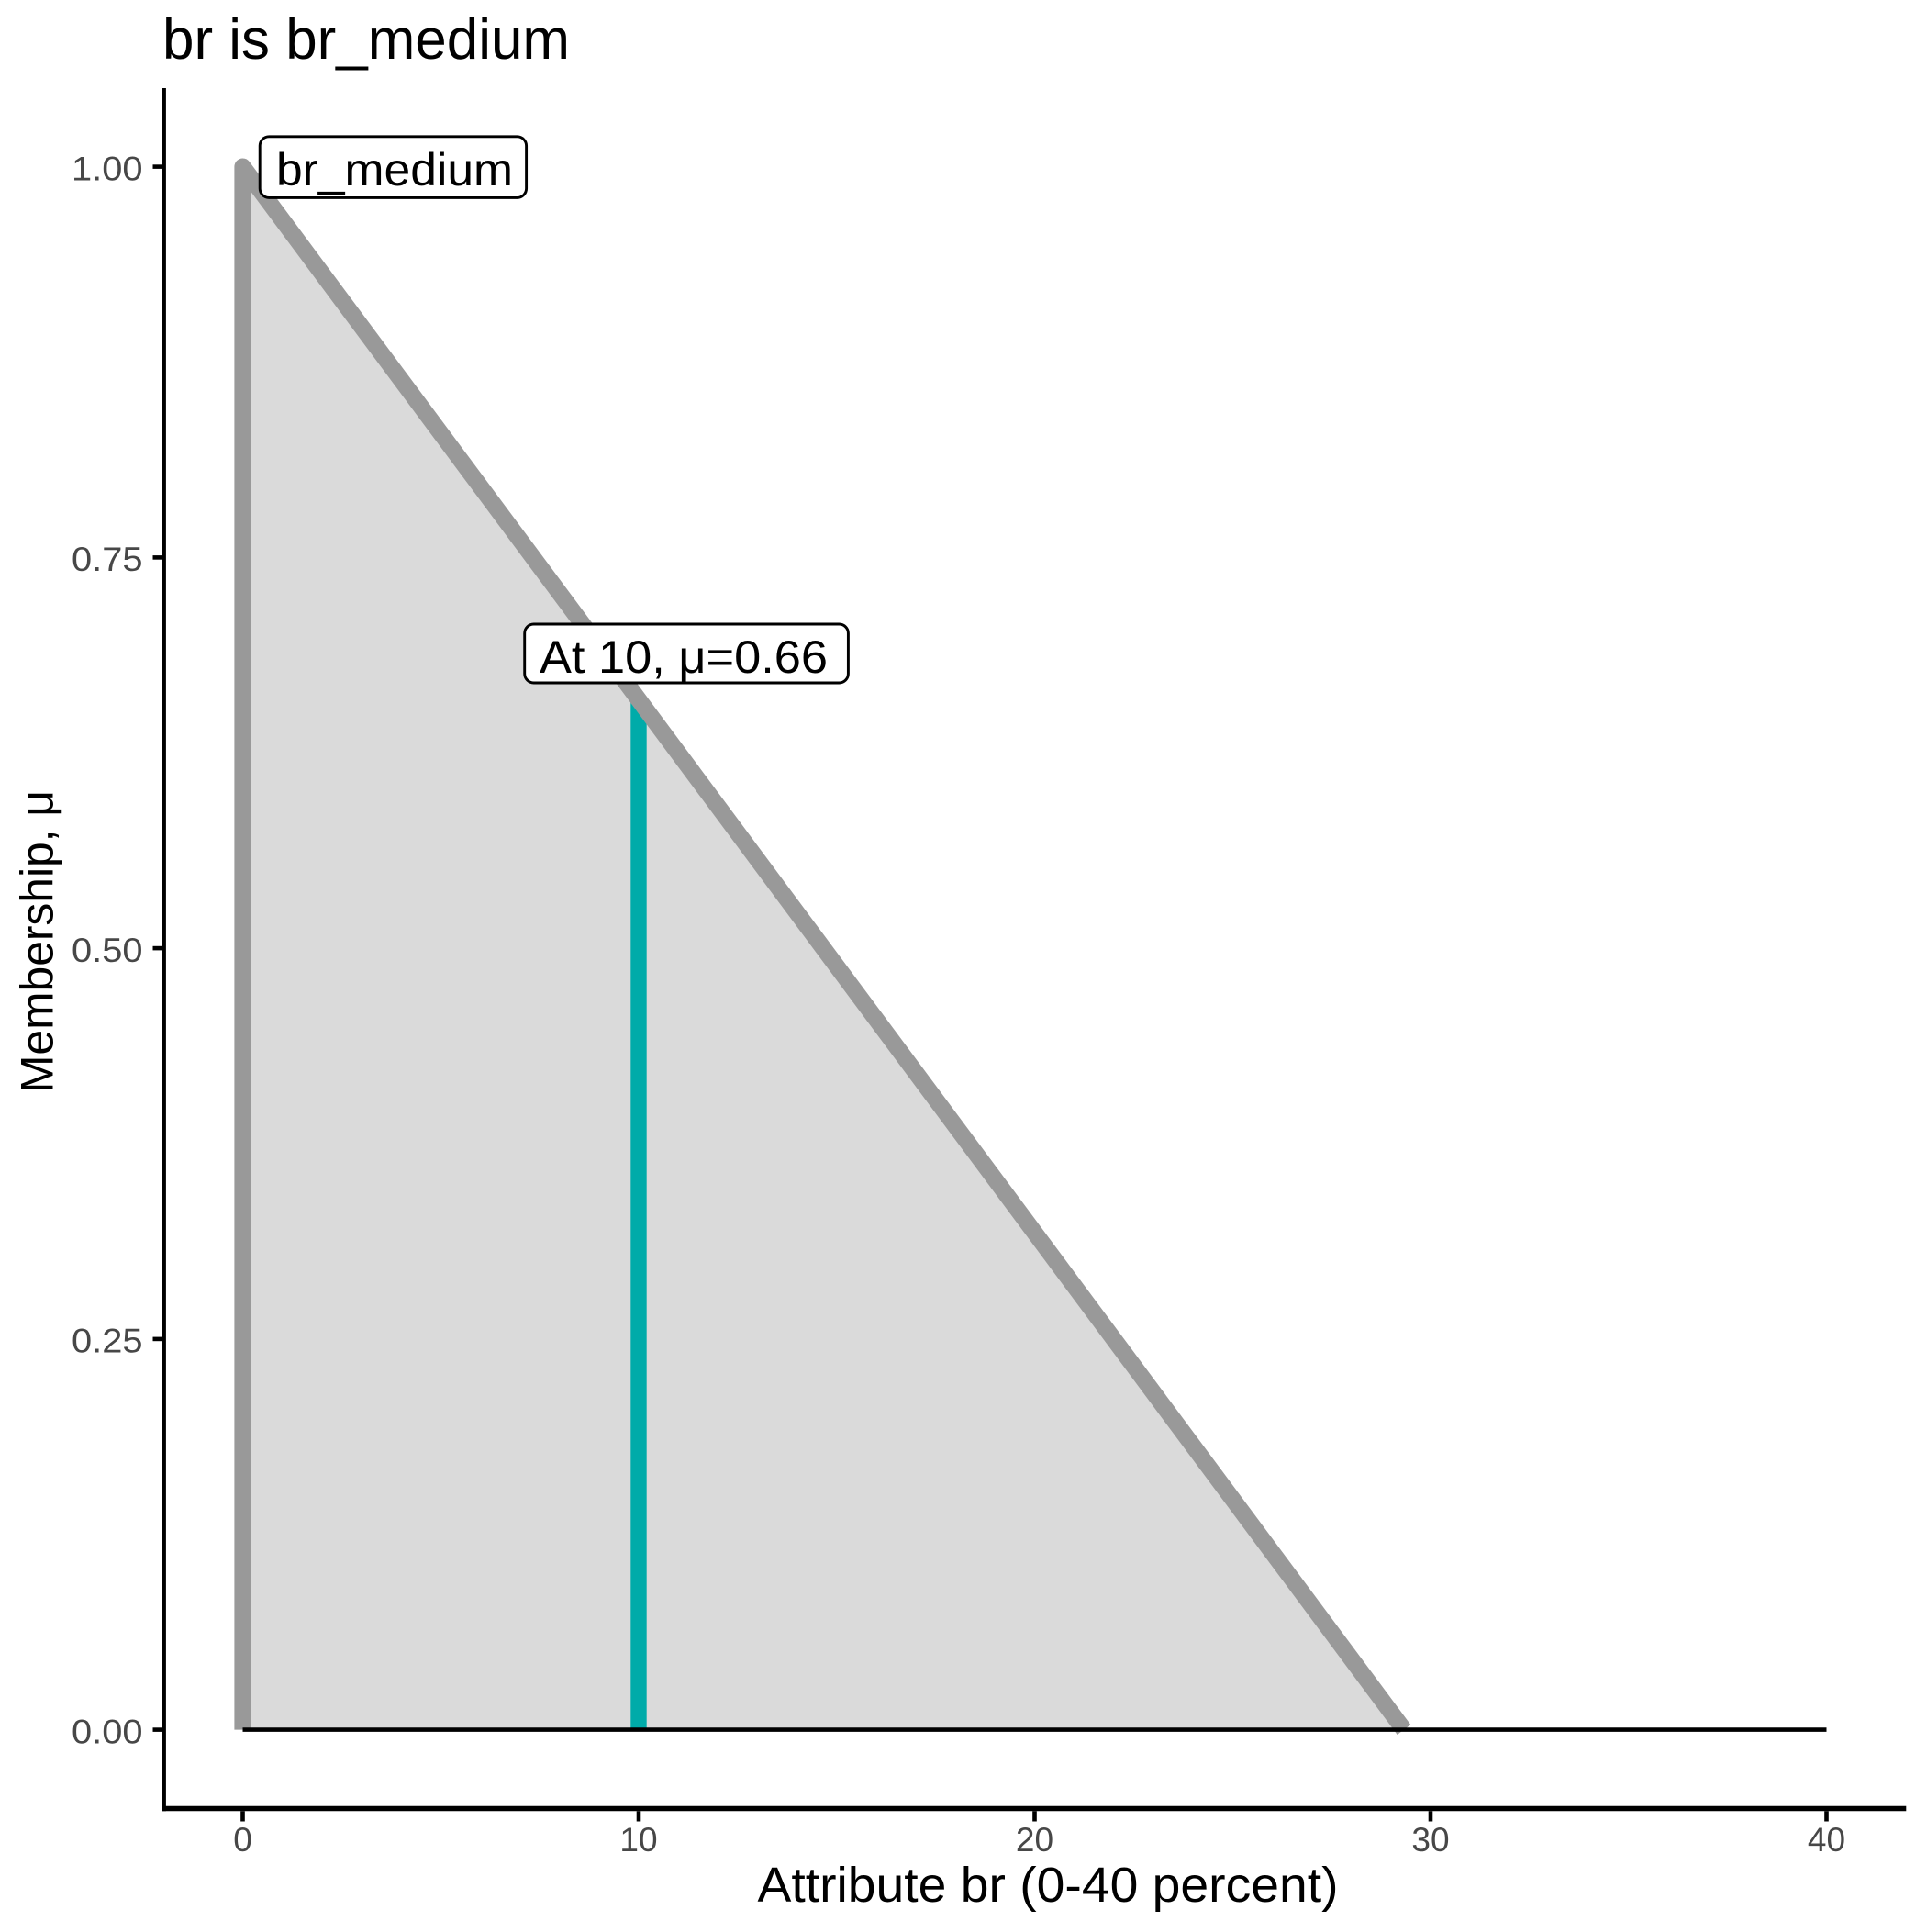  What do you see at coordinates (1034, 1840) in the screenshot?
I see `svg-text: 20` at bounding box center [1034, 1840].